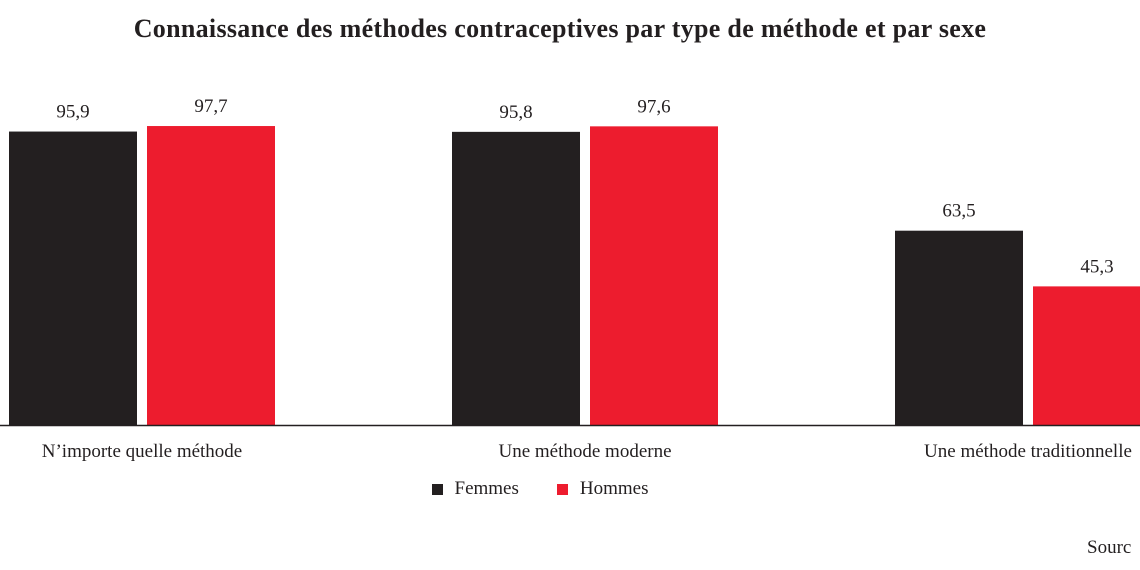  I want to click on data-label-femmes-1: 95,8, so click(515, 112).